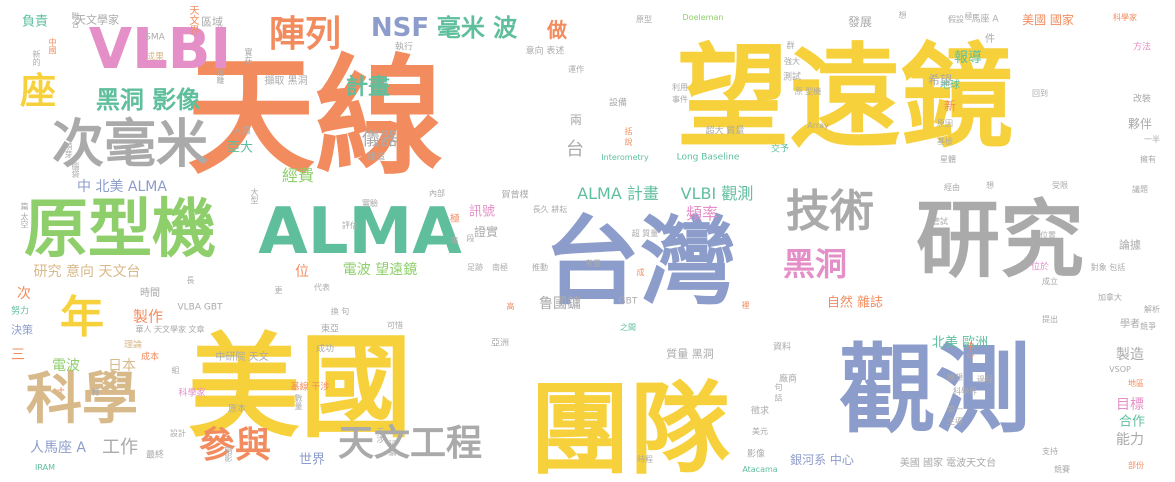 The height and width of the screenshot is (482, 1175). I want to click on cloud-word: 測試, so click(792, 77).